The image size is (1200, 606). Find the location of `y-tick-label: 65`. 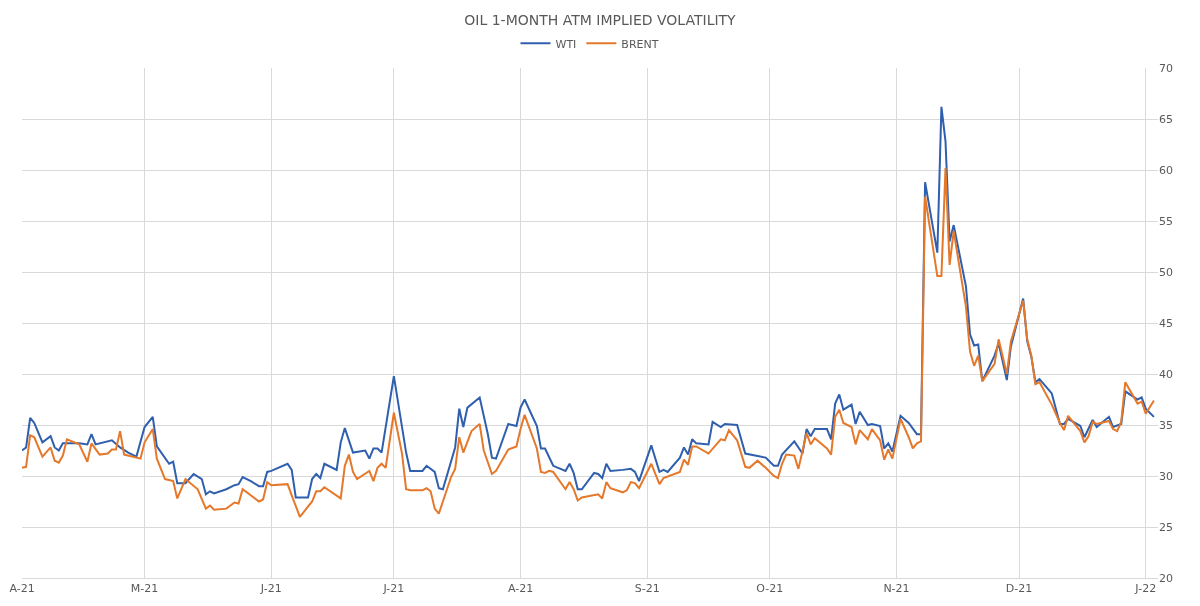

y-tick-label: 65 is located at coordinates (1166, 119).